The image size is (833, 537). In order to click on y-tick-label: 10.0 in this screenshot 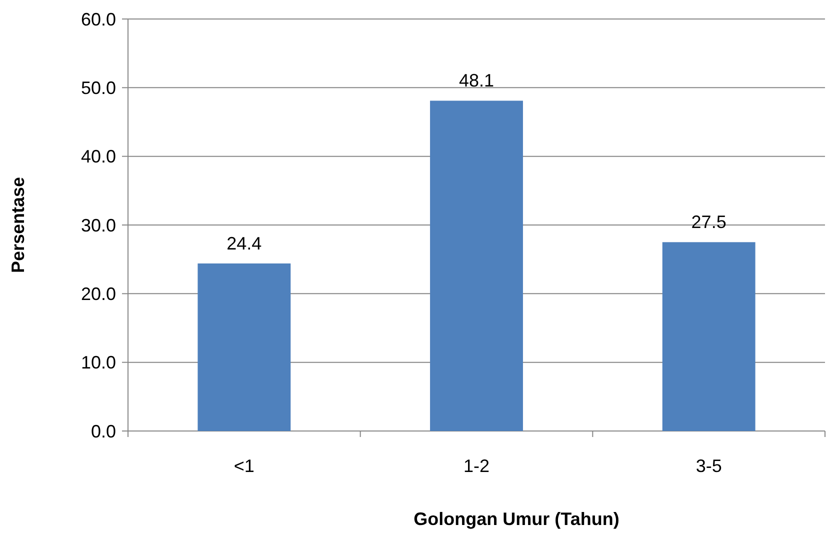, I will do `click(98, 362)`.